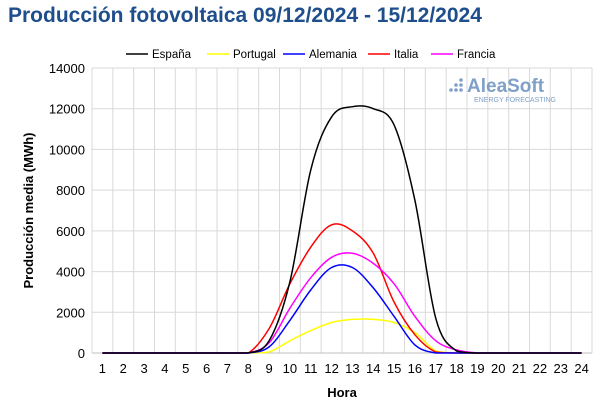 The height and width of the screenshot is (418, 600). I want to click on x-tick-label: 20, so click(498, 368).